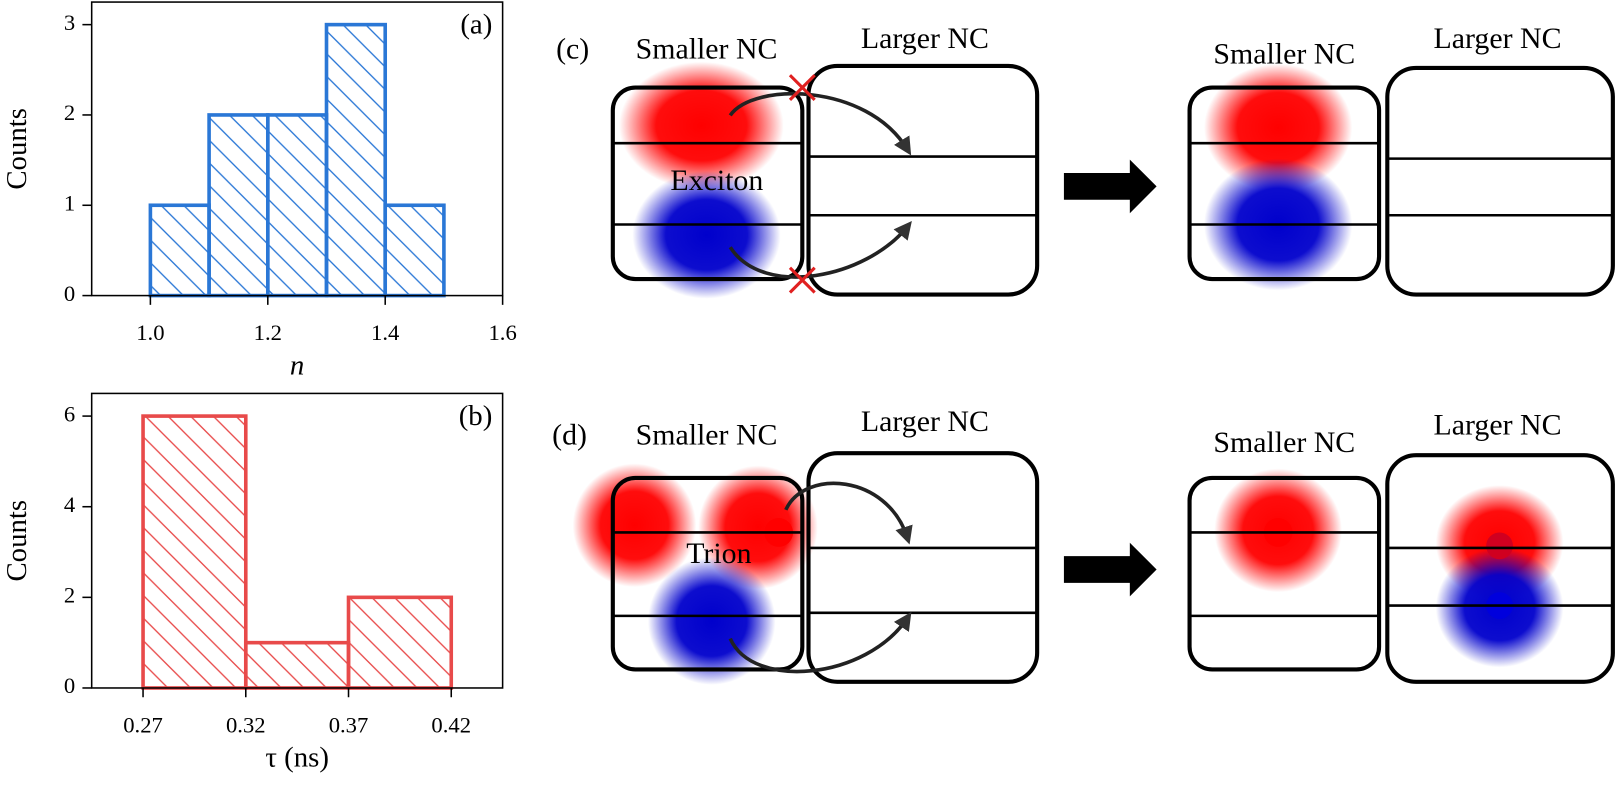 The width and height of the screenshot is (1617, 792). I want to click on y-tick-label: 6, so click(69, 413).